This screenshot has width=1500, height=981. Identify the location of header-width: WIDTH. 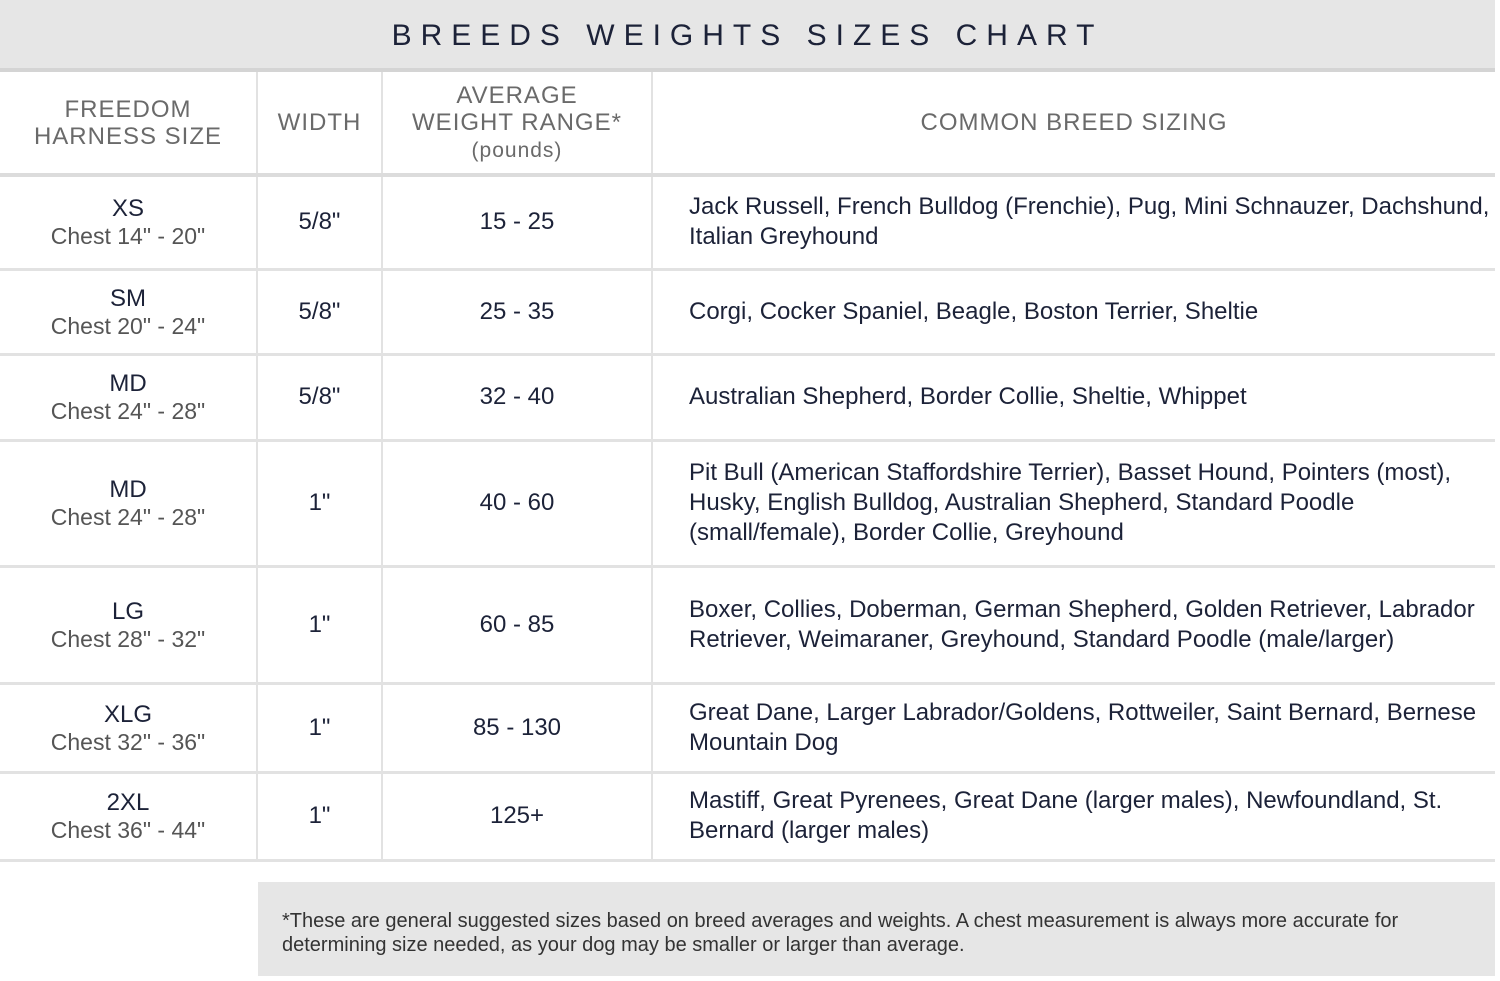
(320, 124).